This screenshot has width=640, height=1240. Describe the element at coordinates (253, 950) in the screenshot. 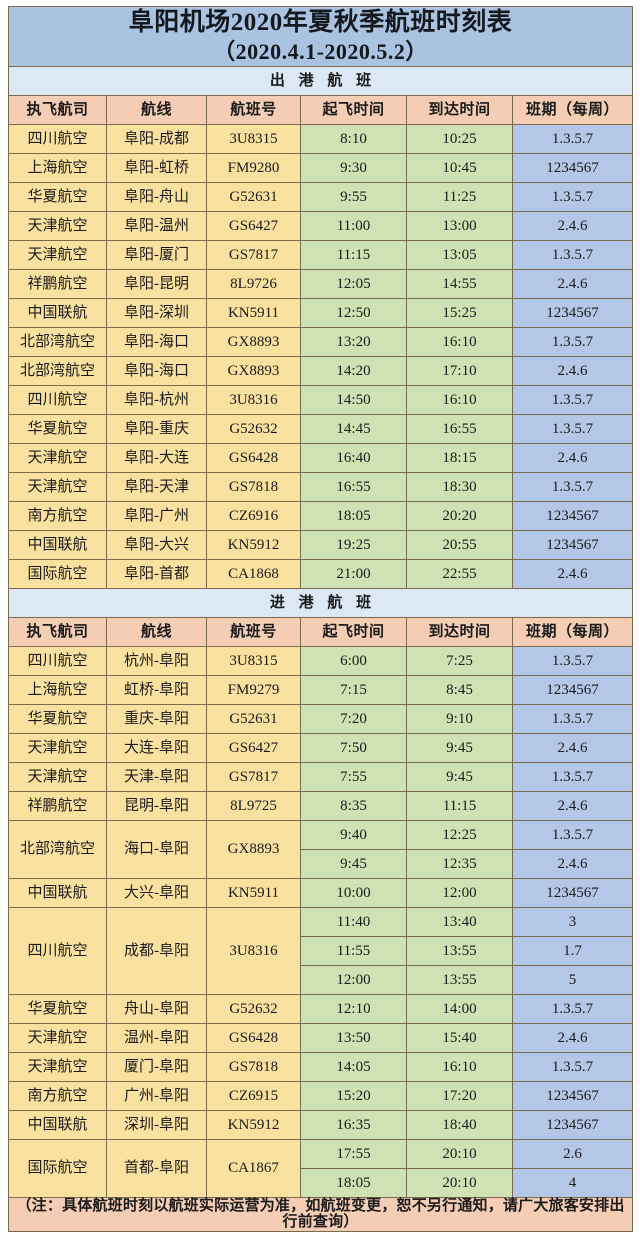

I see `cell-flight-no: 3U8316` at that location.